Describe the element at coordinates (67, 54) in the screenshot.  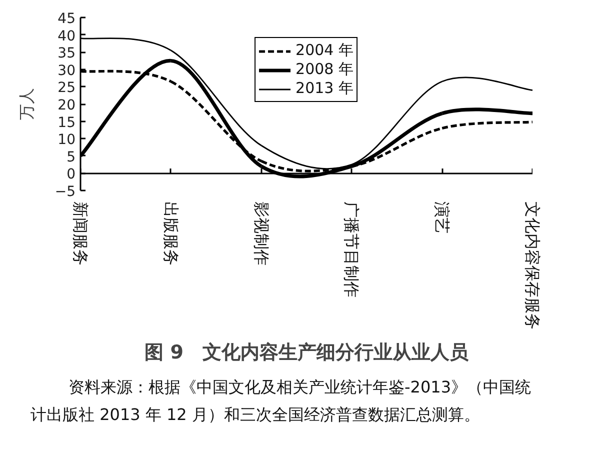
I see `y-tick-label: 35` at that location.